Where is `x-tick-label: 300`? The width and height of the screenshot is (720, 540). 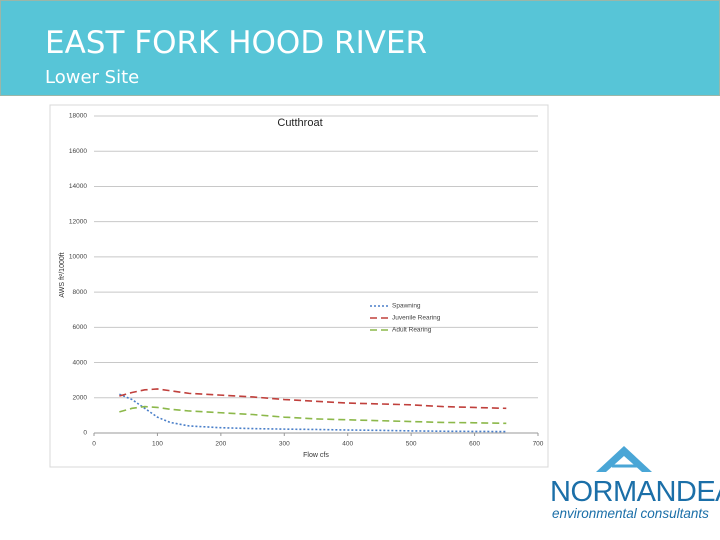 x-tick-label: 300 is located at coordinates (284, 444).